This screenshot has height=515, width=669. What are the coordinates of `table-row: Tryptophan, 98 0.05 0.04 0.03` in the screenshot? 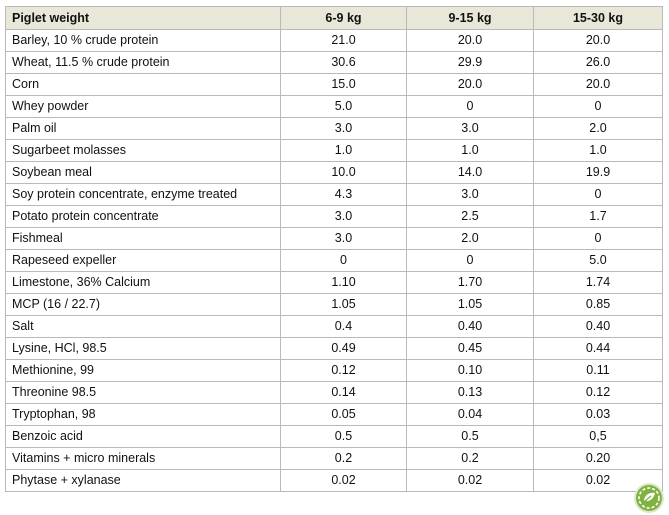 It's located at (334, 414).